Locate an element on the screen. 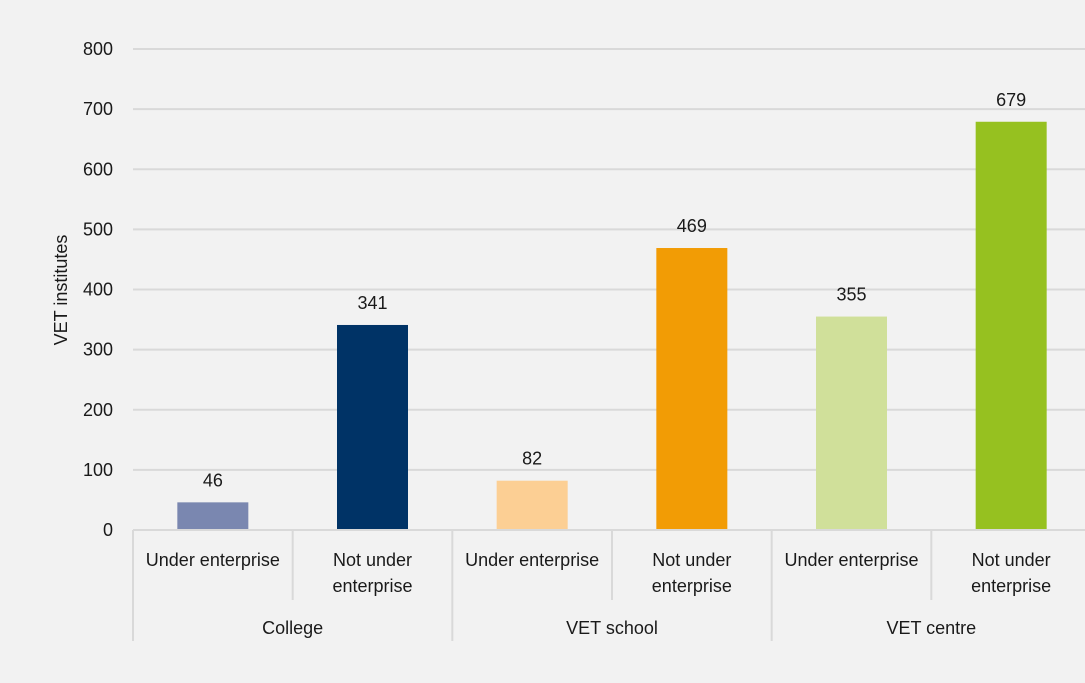 The image size is (1085, 683). data-label: 82 is located at coordinates (532, 459).